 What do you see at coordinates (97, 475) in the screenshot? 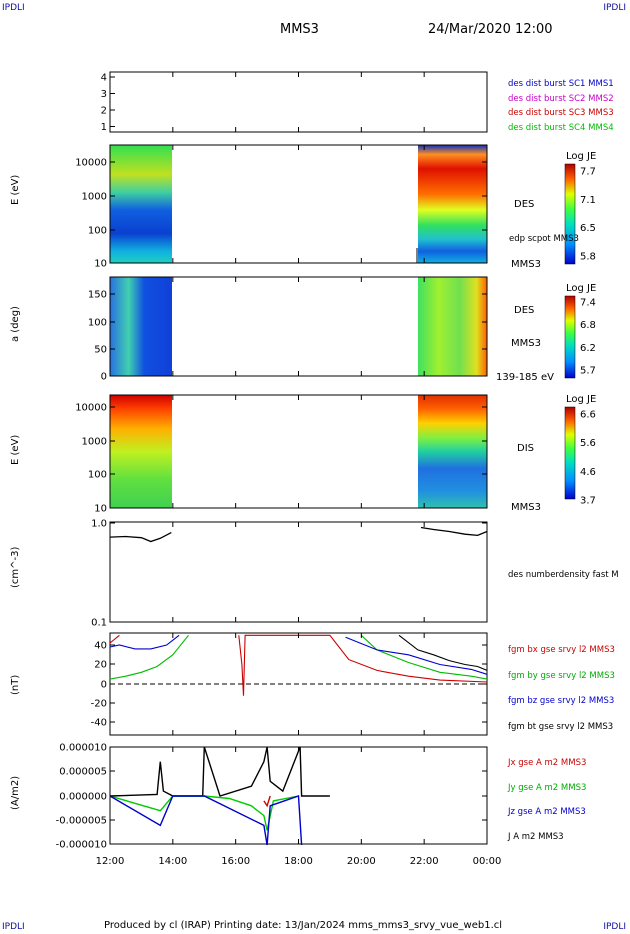
I see `dis-energy-tick-label: 100` at bounding box center [97, 475].